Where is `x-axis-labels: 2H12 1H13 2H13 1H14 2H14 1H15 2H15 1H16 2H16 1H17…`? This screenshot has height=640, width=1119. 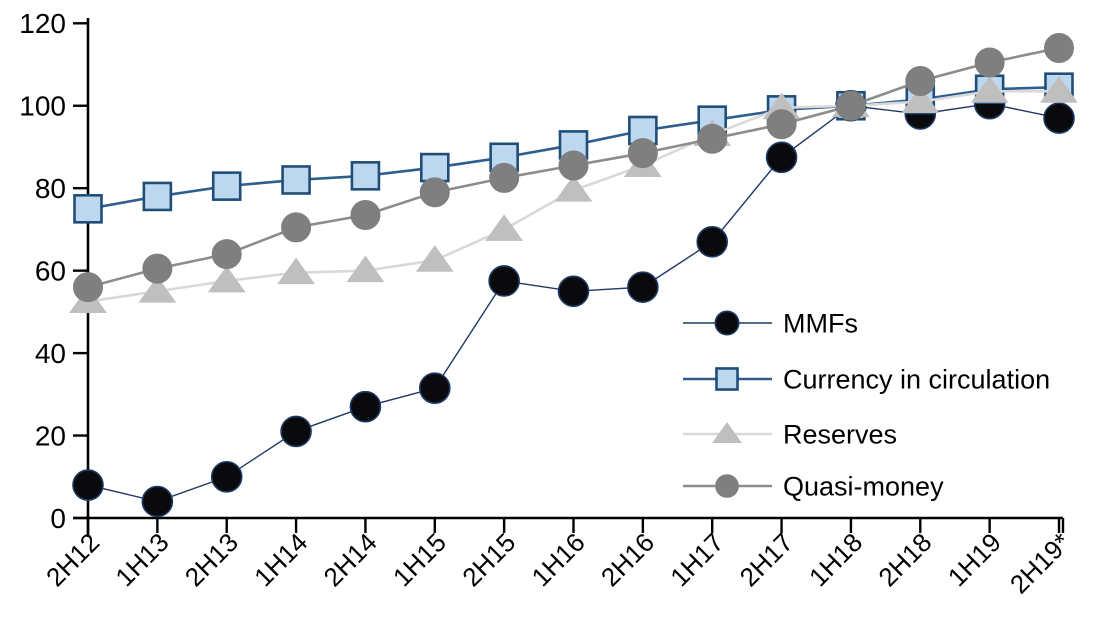
x-axis-labels: 2H12 1H13 2H13 1H14 2H14 1H15 2H15 1H16 2H16 1H17… is located at coordinates (558, 563).